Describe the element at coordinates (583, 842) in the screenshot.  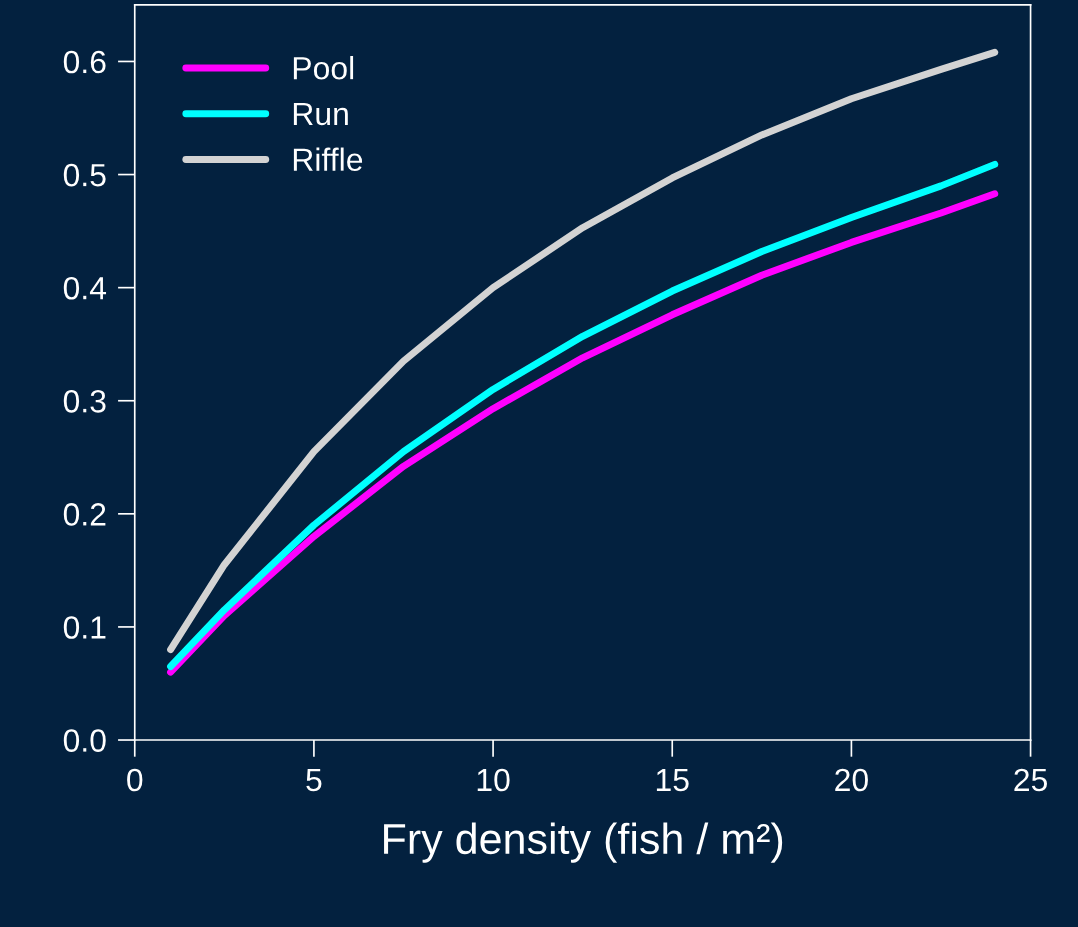
I see `x-axis-title: Fry density (fish / m²)` at that location.